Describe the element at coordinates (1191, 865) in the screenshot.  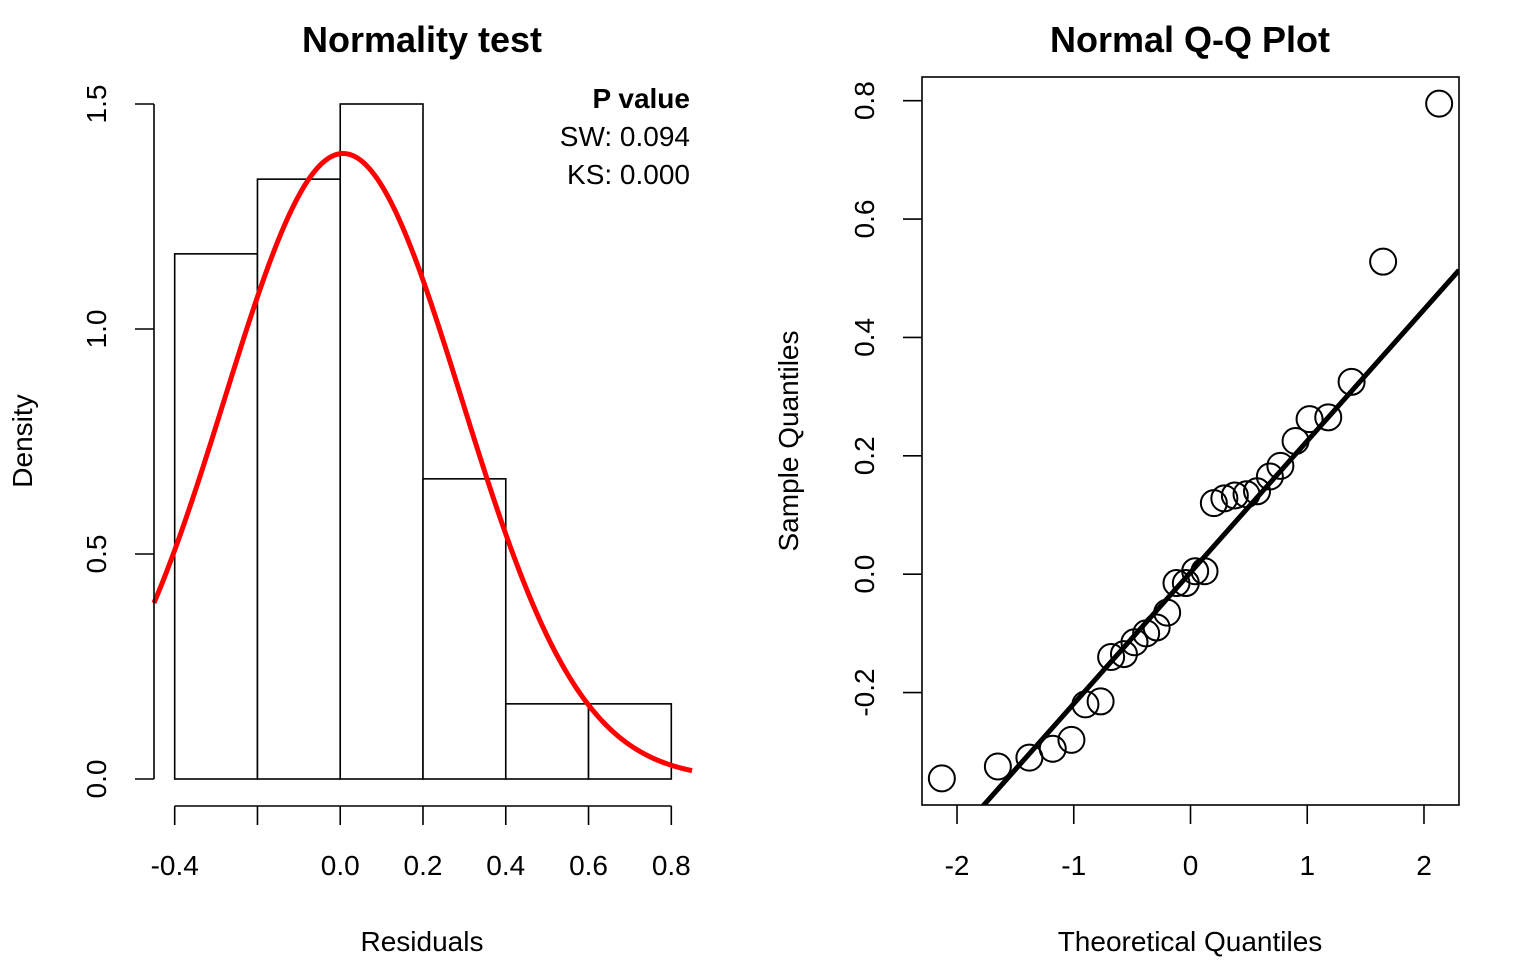
I see `qq-x-tick-label: 0` at that location.